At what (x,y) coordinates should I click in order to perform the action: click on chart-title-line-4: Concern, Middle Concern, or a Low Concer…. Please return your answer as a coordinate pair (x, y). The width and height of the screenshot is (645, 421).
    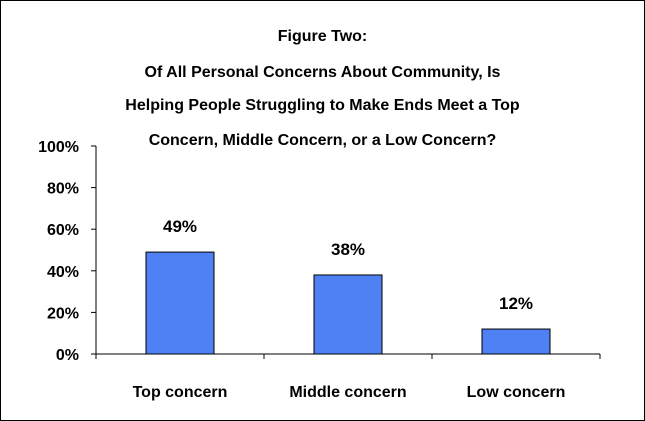
    Looking at the image, I should click on (322, 140).